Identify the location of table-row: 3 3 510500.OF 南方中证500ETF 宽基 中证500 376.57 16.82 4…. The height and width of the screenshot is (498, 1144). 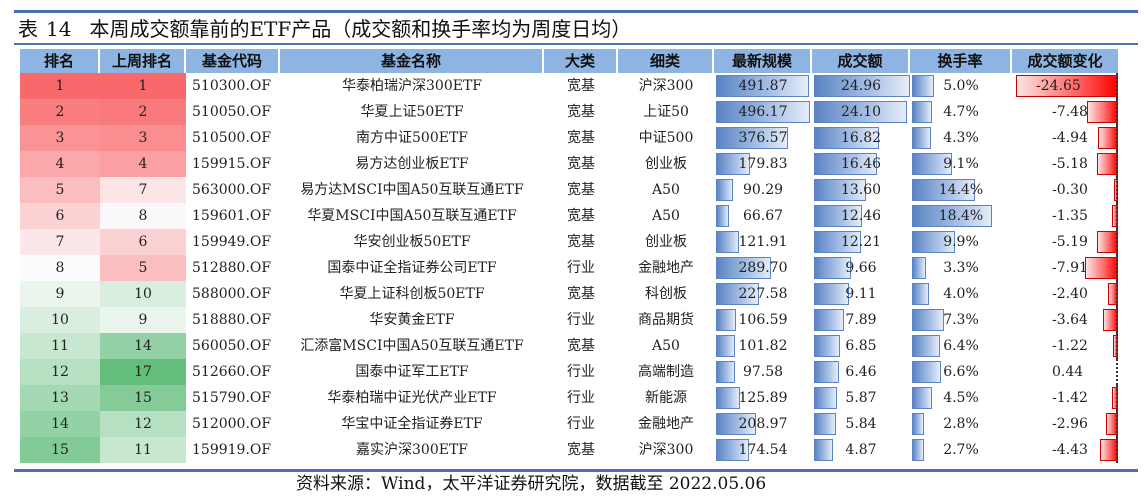
(569, 138).